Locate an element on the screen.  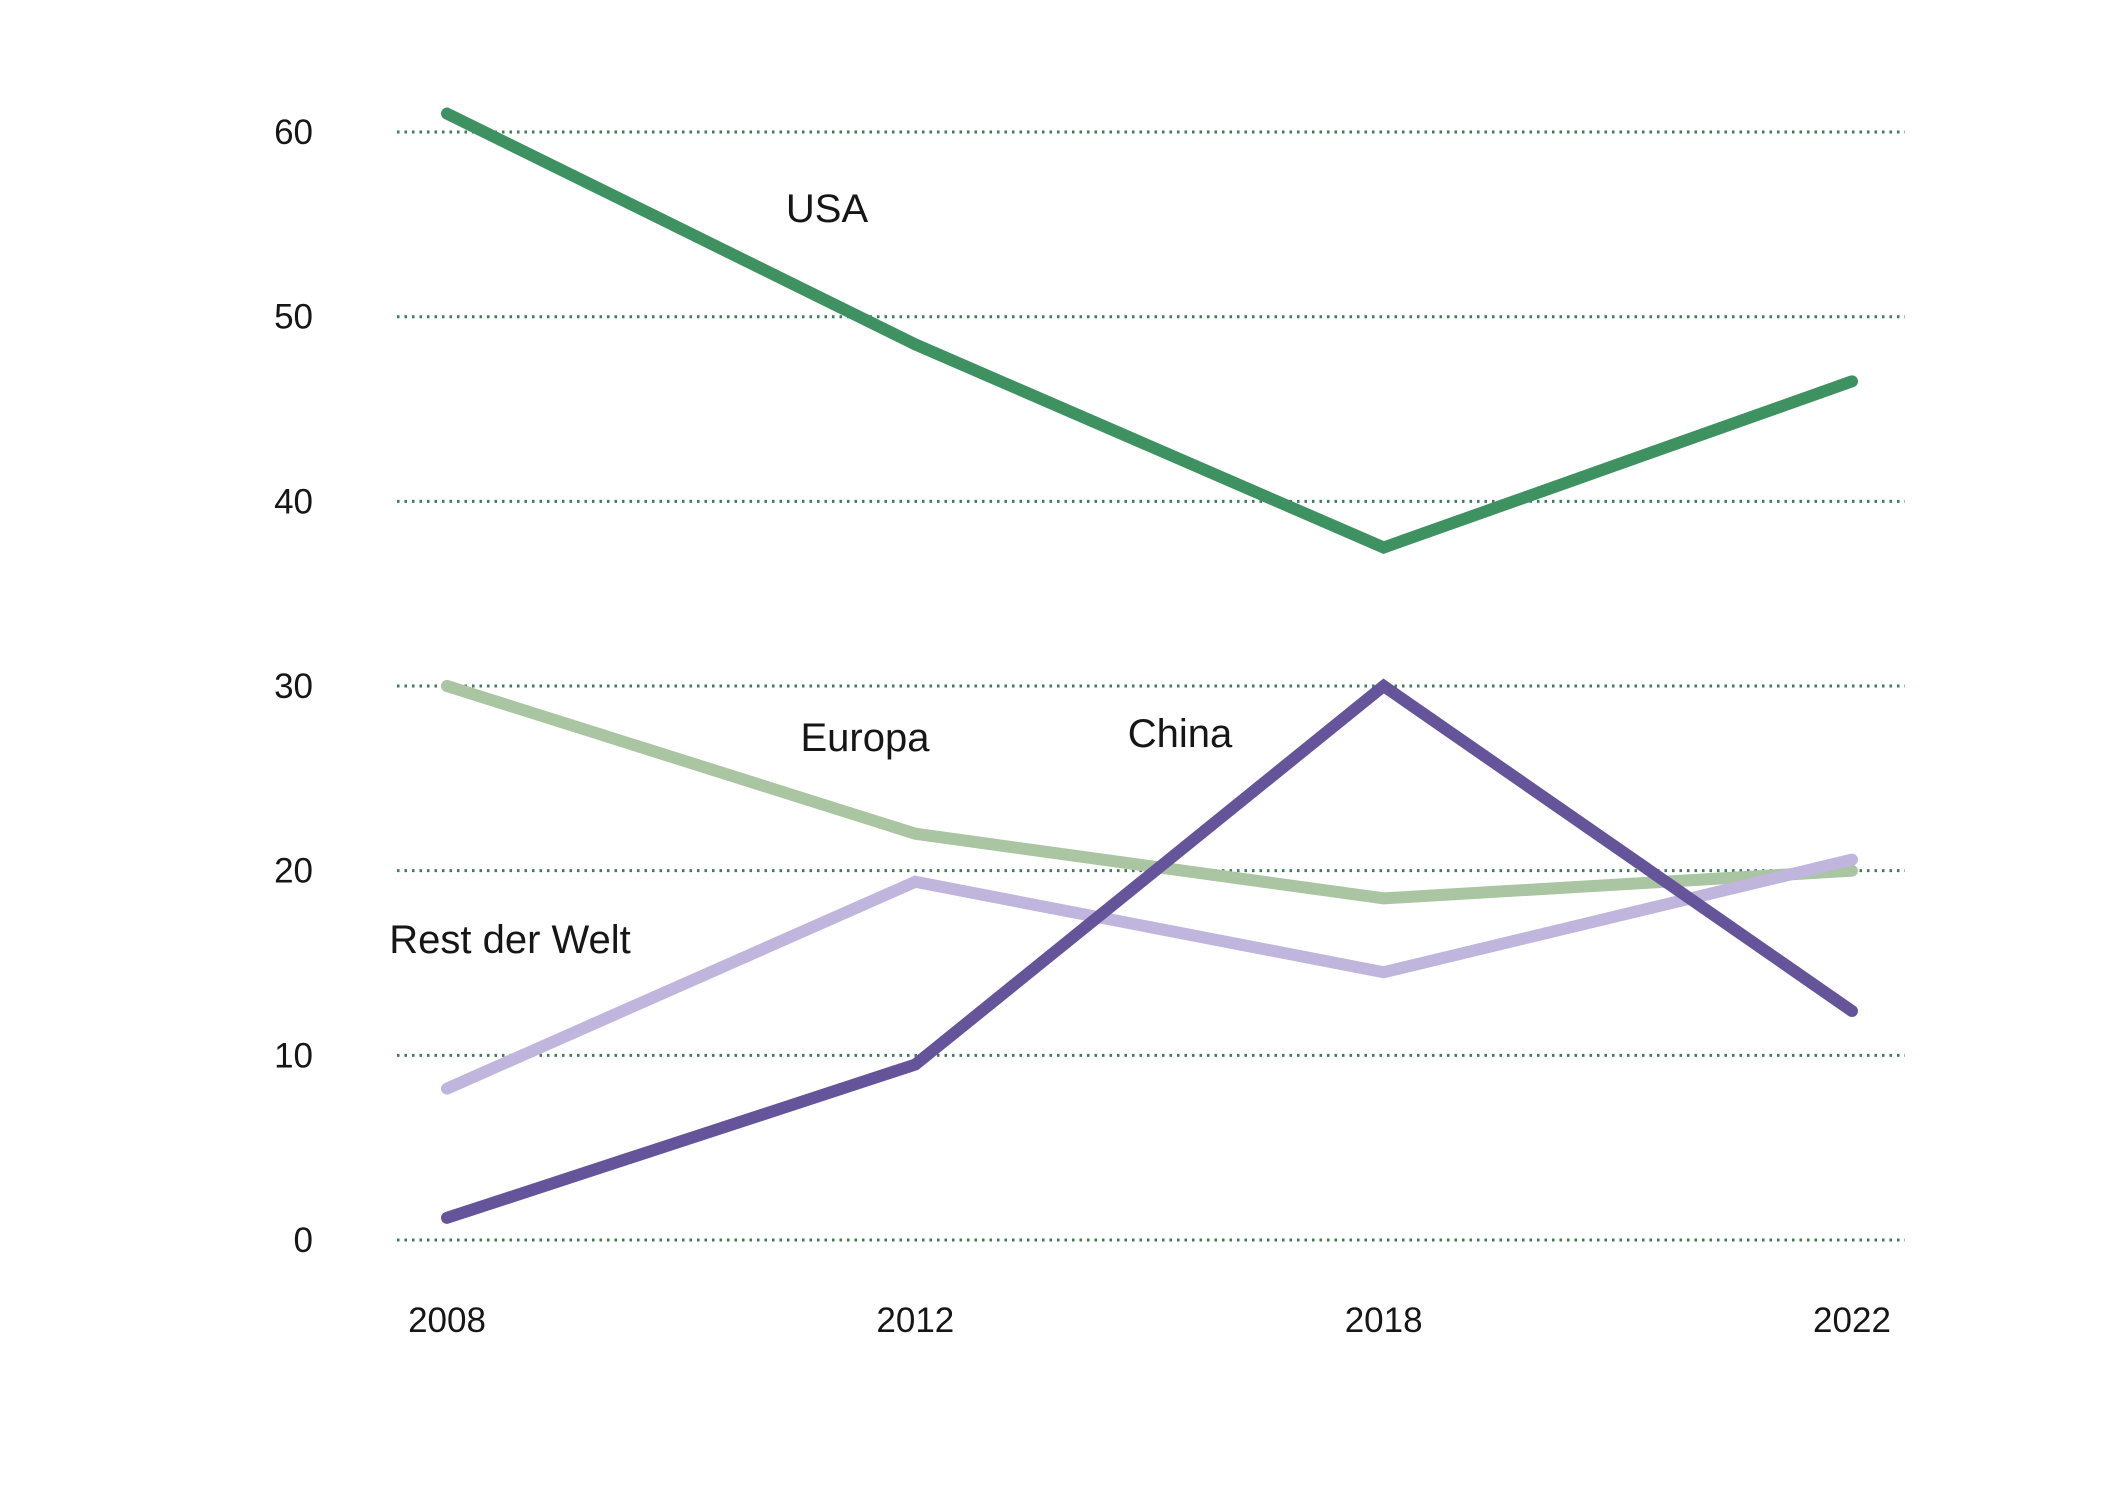
y-tick-label: 60 is located at coordinates (293, 132).